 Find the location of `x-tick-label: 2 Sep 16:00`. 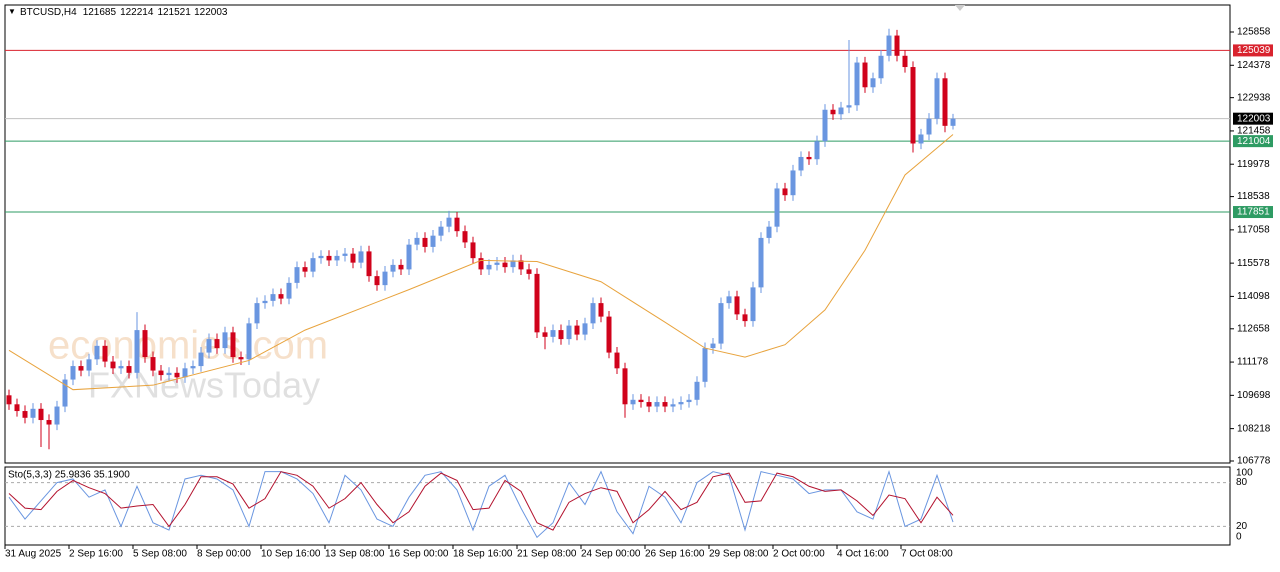

x-tick-label: 2 Sep 16:00 is located at coordinates (96, 554).